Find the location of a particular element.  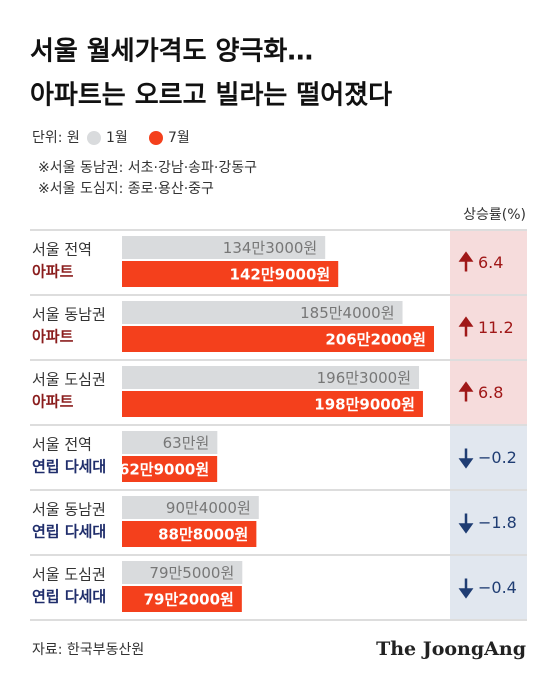

change-label: 6.4 is located at coordinates (490, 262).